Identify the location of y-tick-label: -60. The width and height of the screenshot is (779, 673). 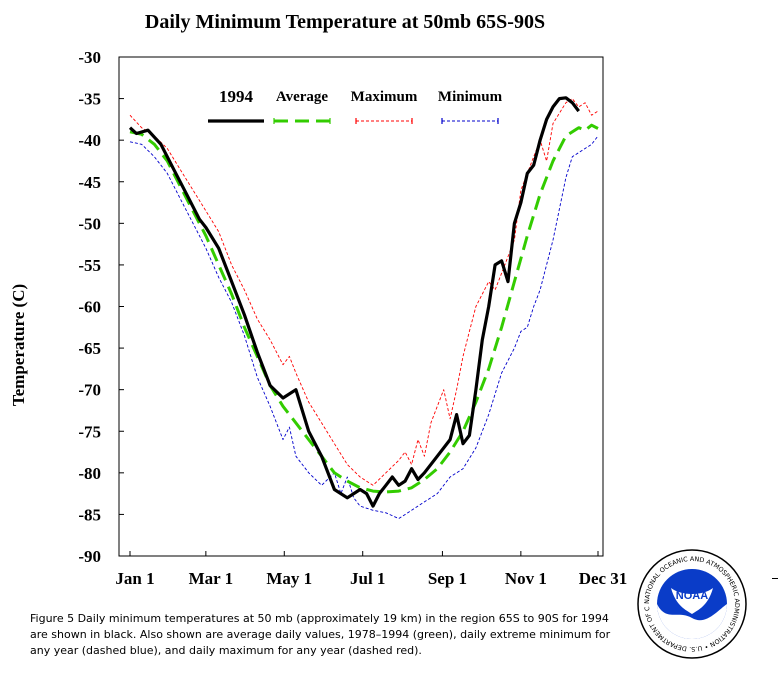
(89, 307).